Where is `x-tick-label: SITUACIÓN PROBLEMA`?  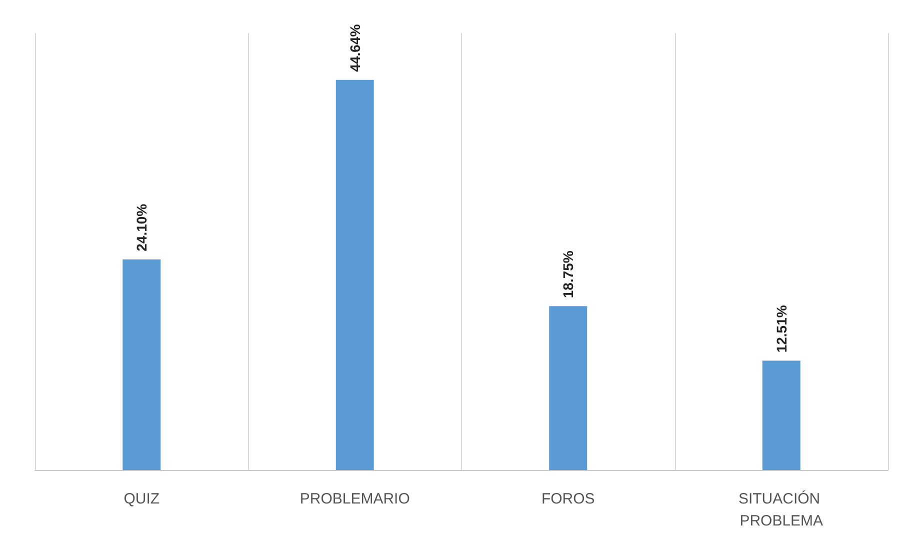
x-tick-label: SITUACIÓN PROBLEMA is located at coordinates (781, 510).